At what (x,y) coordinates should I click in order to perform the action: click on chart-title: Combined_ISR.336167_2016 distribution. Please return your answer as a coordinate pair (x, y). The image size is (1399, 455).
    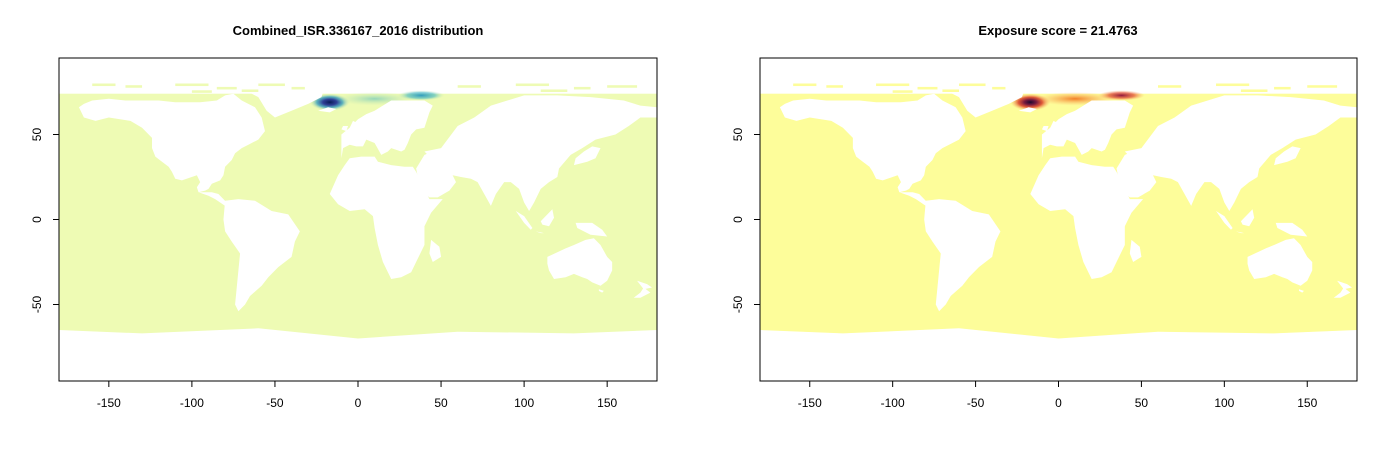
    Looking at the image, I should click on (358, 30).